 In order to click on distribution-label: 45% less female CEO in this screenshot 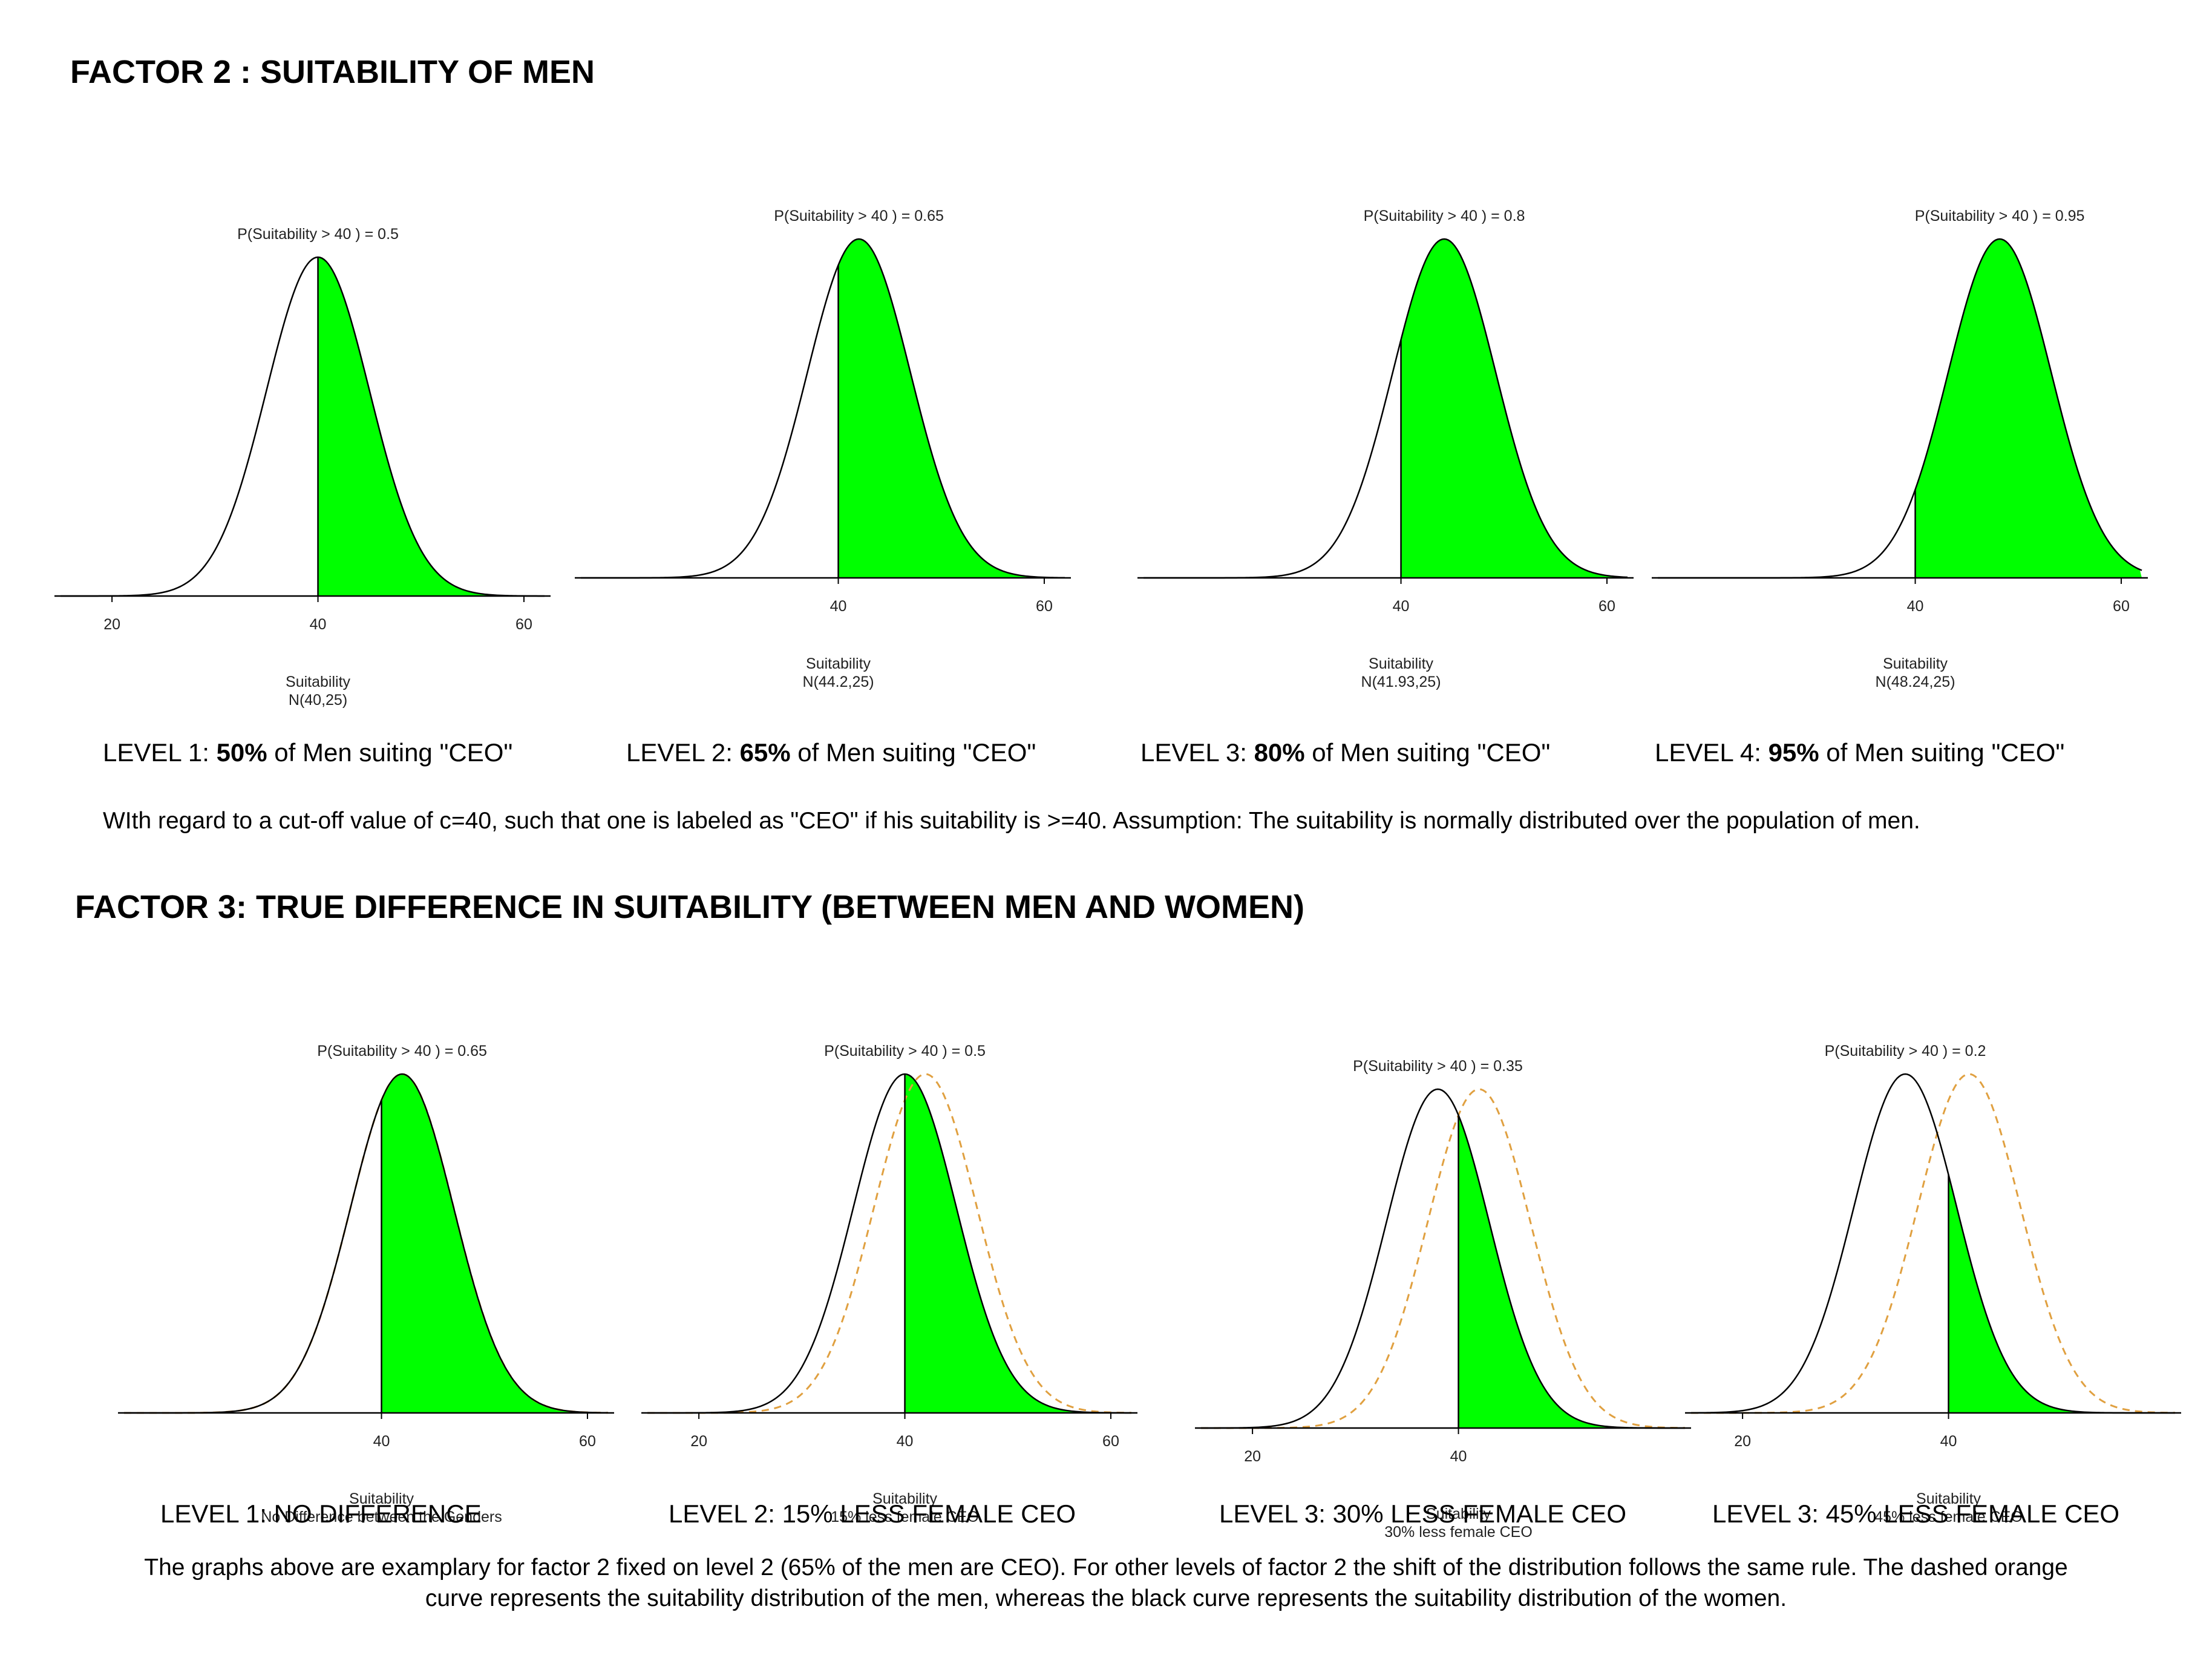, I will do `click(1948, 1517)`.